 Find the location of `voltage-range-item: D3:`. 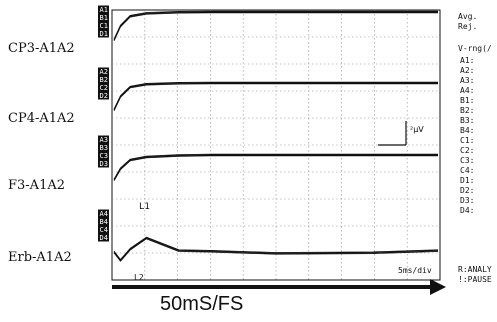

voltage-range-item: D3: is located at coordinates (467, 200).